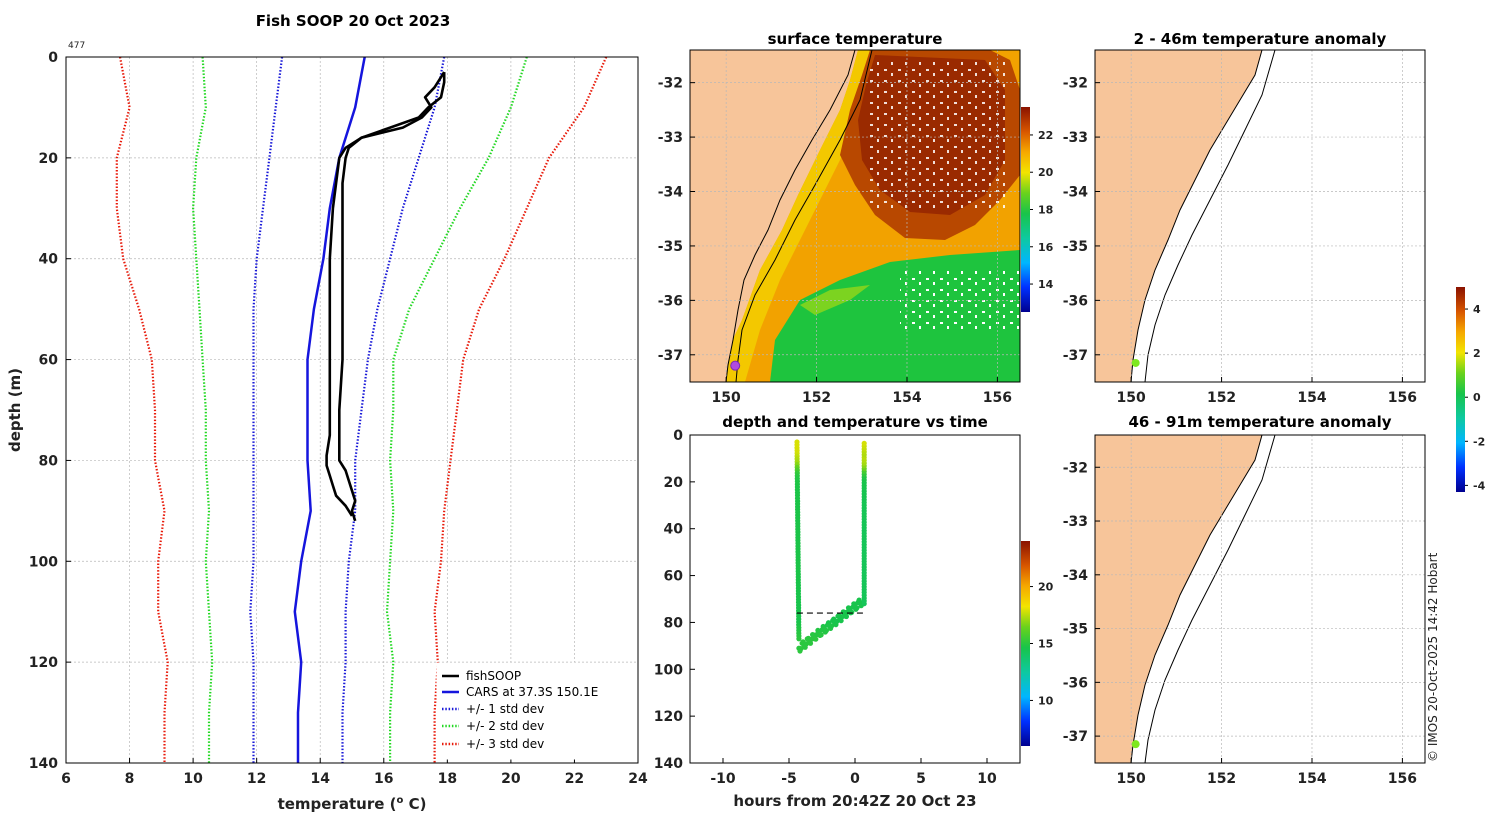 The height and width of the screenshot is (820, 1500). Describe the element at coordinates (1210, 599) in the screenshot. I see `anom-lower-isobath` at that location.